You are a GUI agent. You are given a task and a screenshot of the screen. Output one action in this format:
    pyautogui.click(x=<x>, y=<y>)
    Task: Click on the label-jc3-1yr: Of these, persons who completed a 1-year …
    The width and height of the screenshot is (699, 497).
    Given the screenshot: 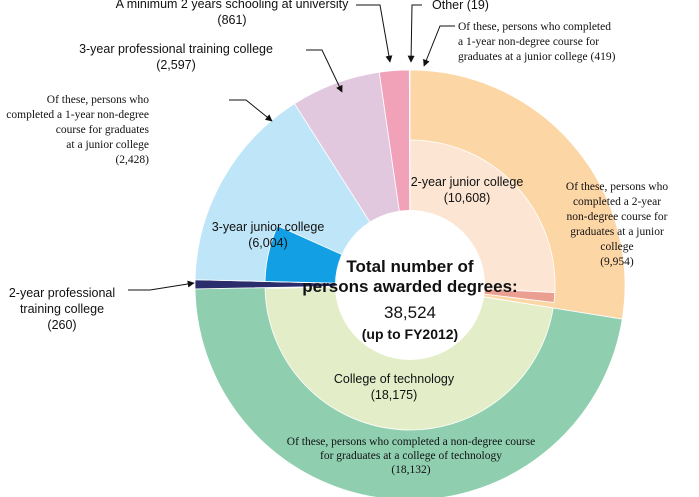 What is the action you would take?
    pyautogui.click(x=77, y=130)
    